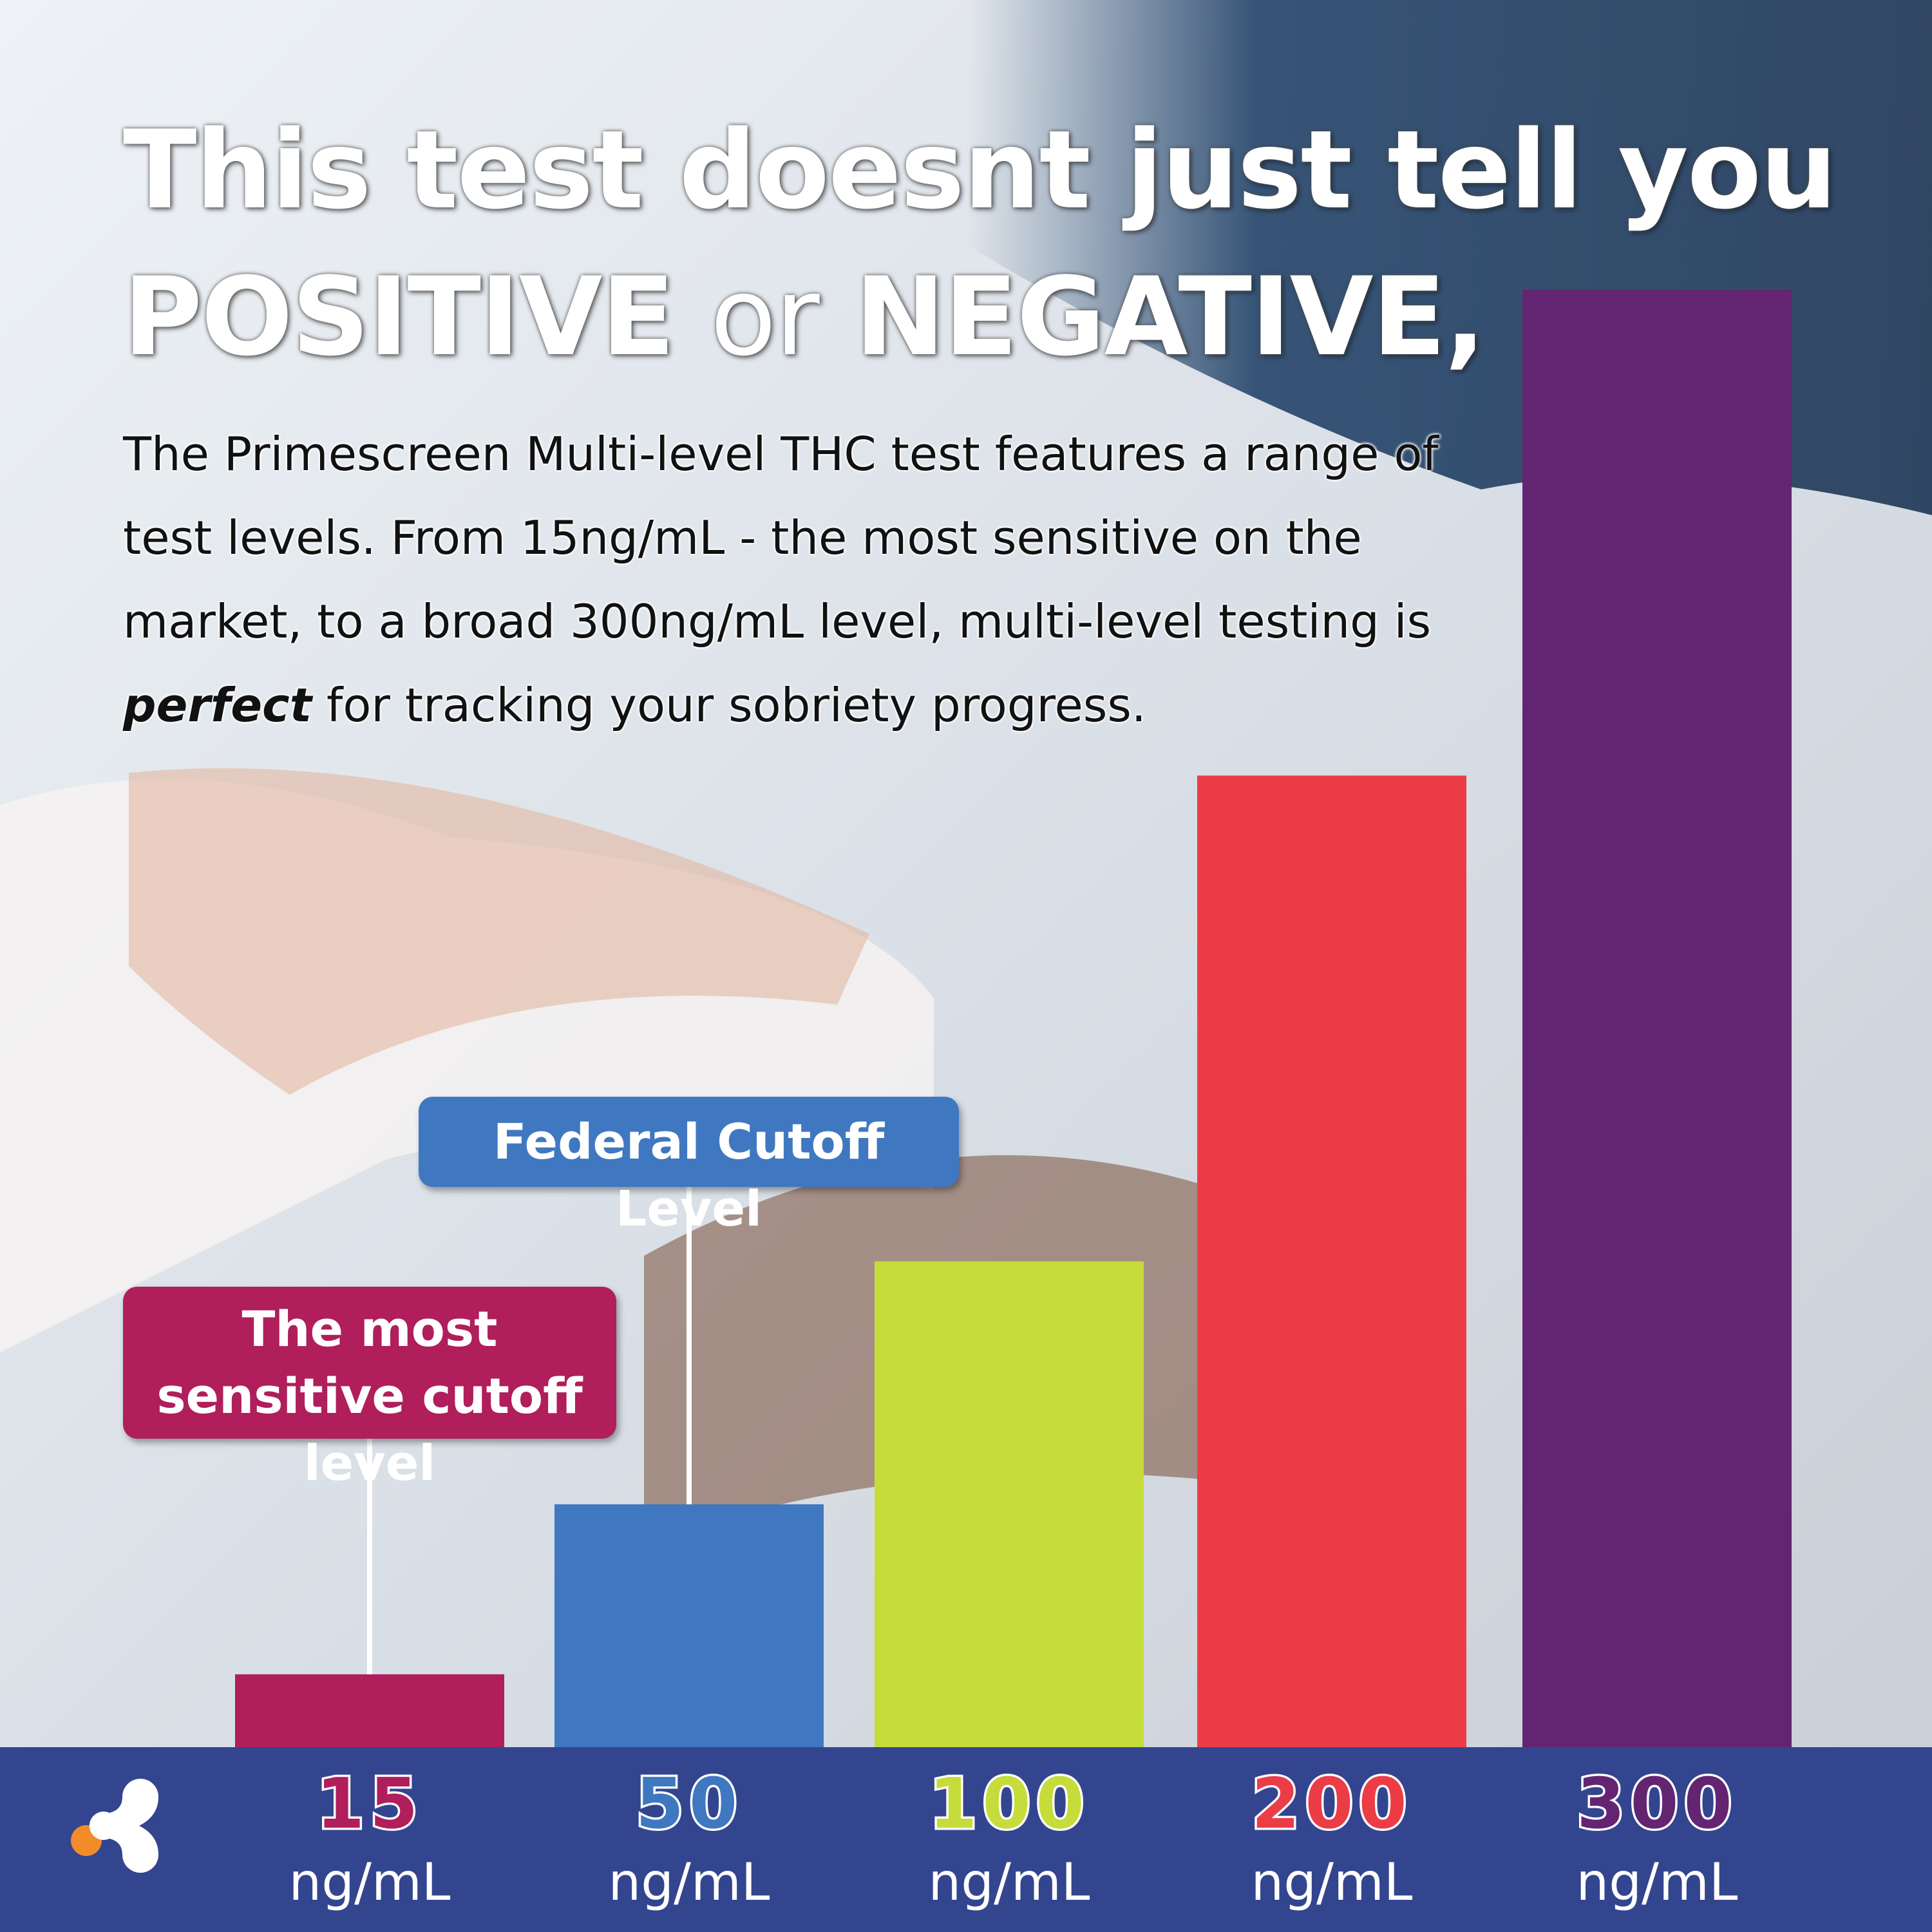 This screenshot has height=1932, width=1932. Describe the element at coordinates (1657, 1804) in the screenshot. I see `value-label: 300` at that location.